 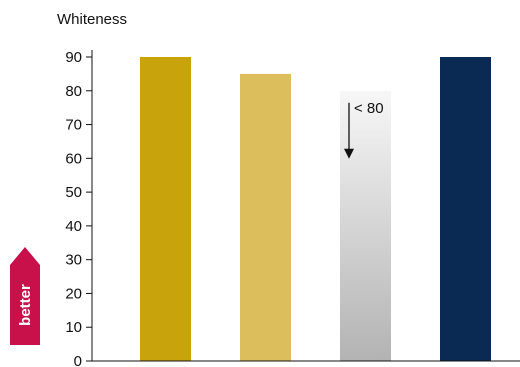 What do you see at coordinates (73, 91) in the screenshot?
I see `y-tick-label: 80` at bounding box center [73, 91].